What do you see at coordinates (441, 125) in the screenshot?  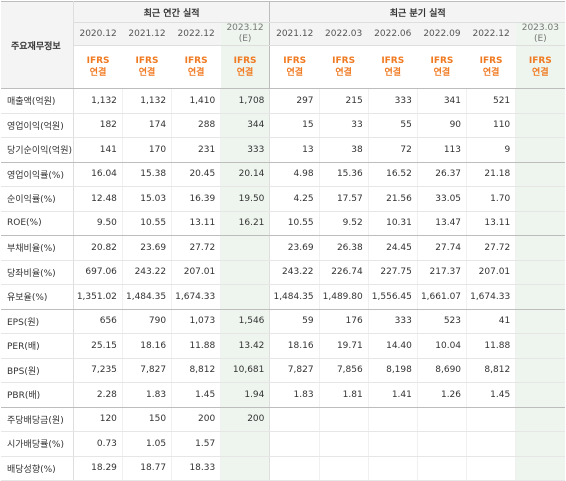 I see `metric-value: 90` at bounding box center [441, 125].